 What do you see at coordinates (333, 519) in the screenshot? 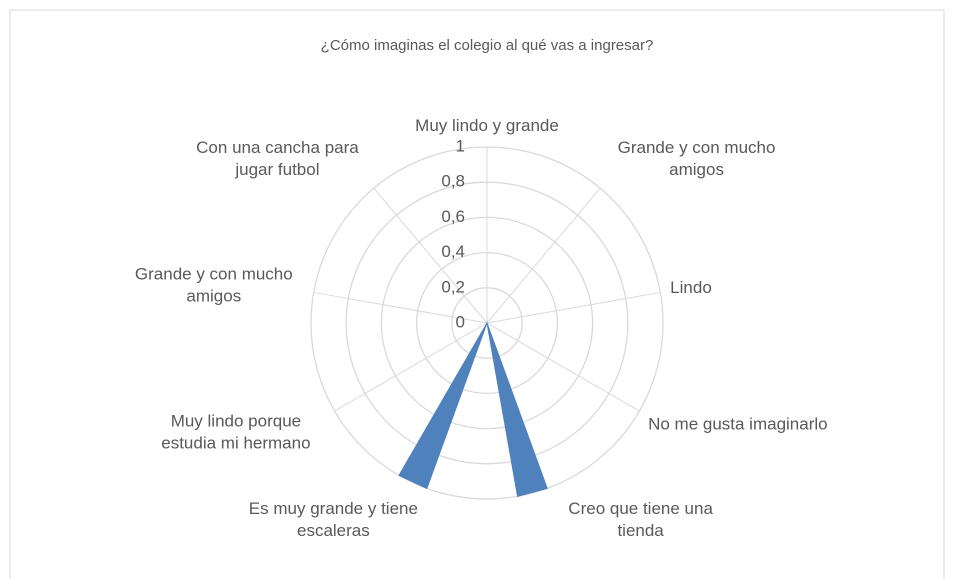
I see `category-label: Es muy grande y tiene escaleras` at bounding box center [333, 519].